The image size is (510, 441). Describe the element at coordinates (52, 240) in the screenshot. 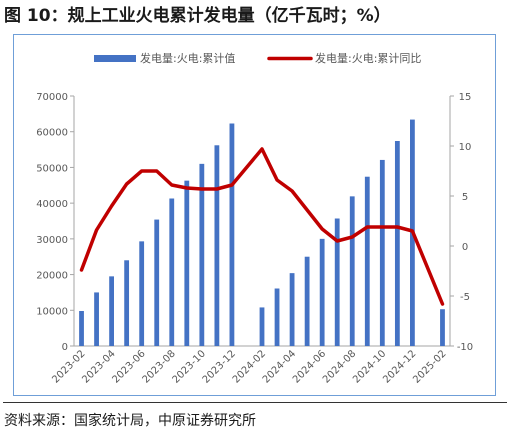

I see `left-tick-label: 30000` at that location.